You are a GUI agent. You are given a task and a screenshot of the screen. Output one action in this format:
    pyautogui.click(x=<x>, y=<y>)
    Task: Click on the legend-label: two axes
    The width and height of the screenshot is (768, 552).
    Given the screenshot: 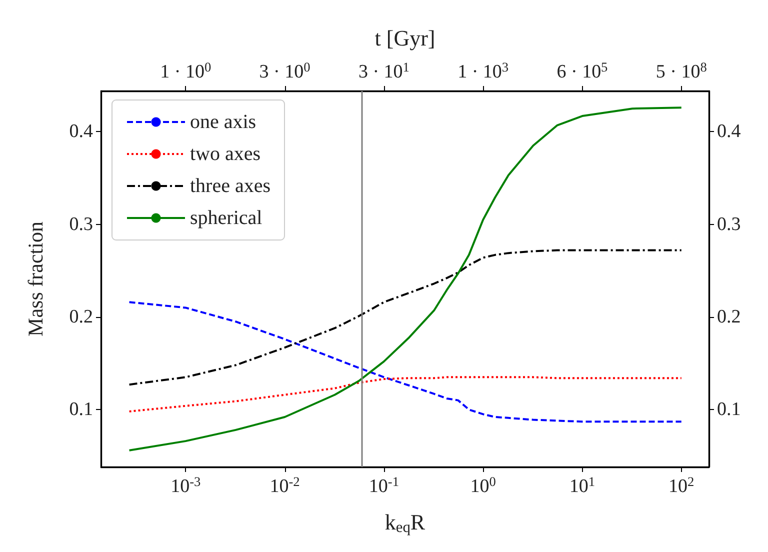 What is the action you would take?
    pyautogui.click(x=225, y=154)
    